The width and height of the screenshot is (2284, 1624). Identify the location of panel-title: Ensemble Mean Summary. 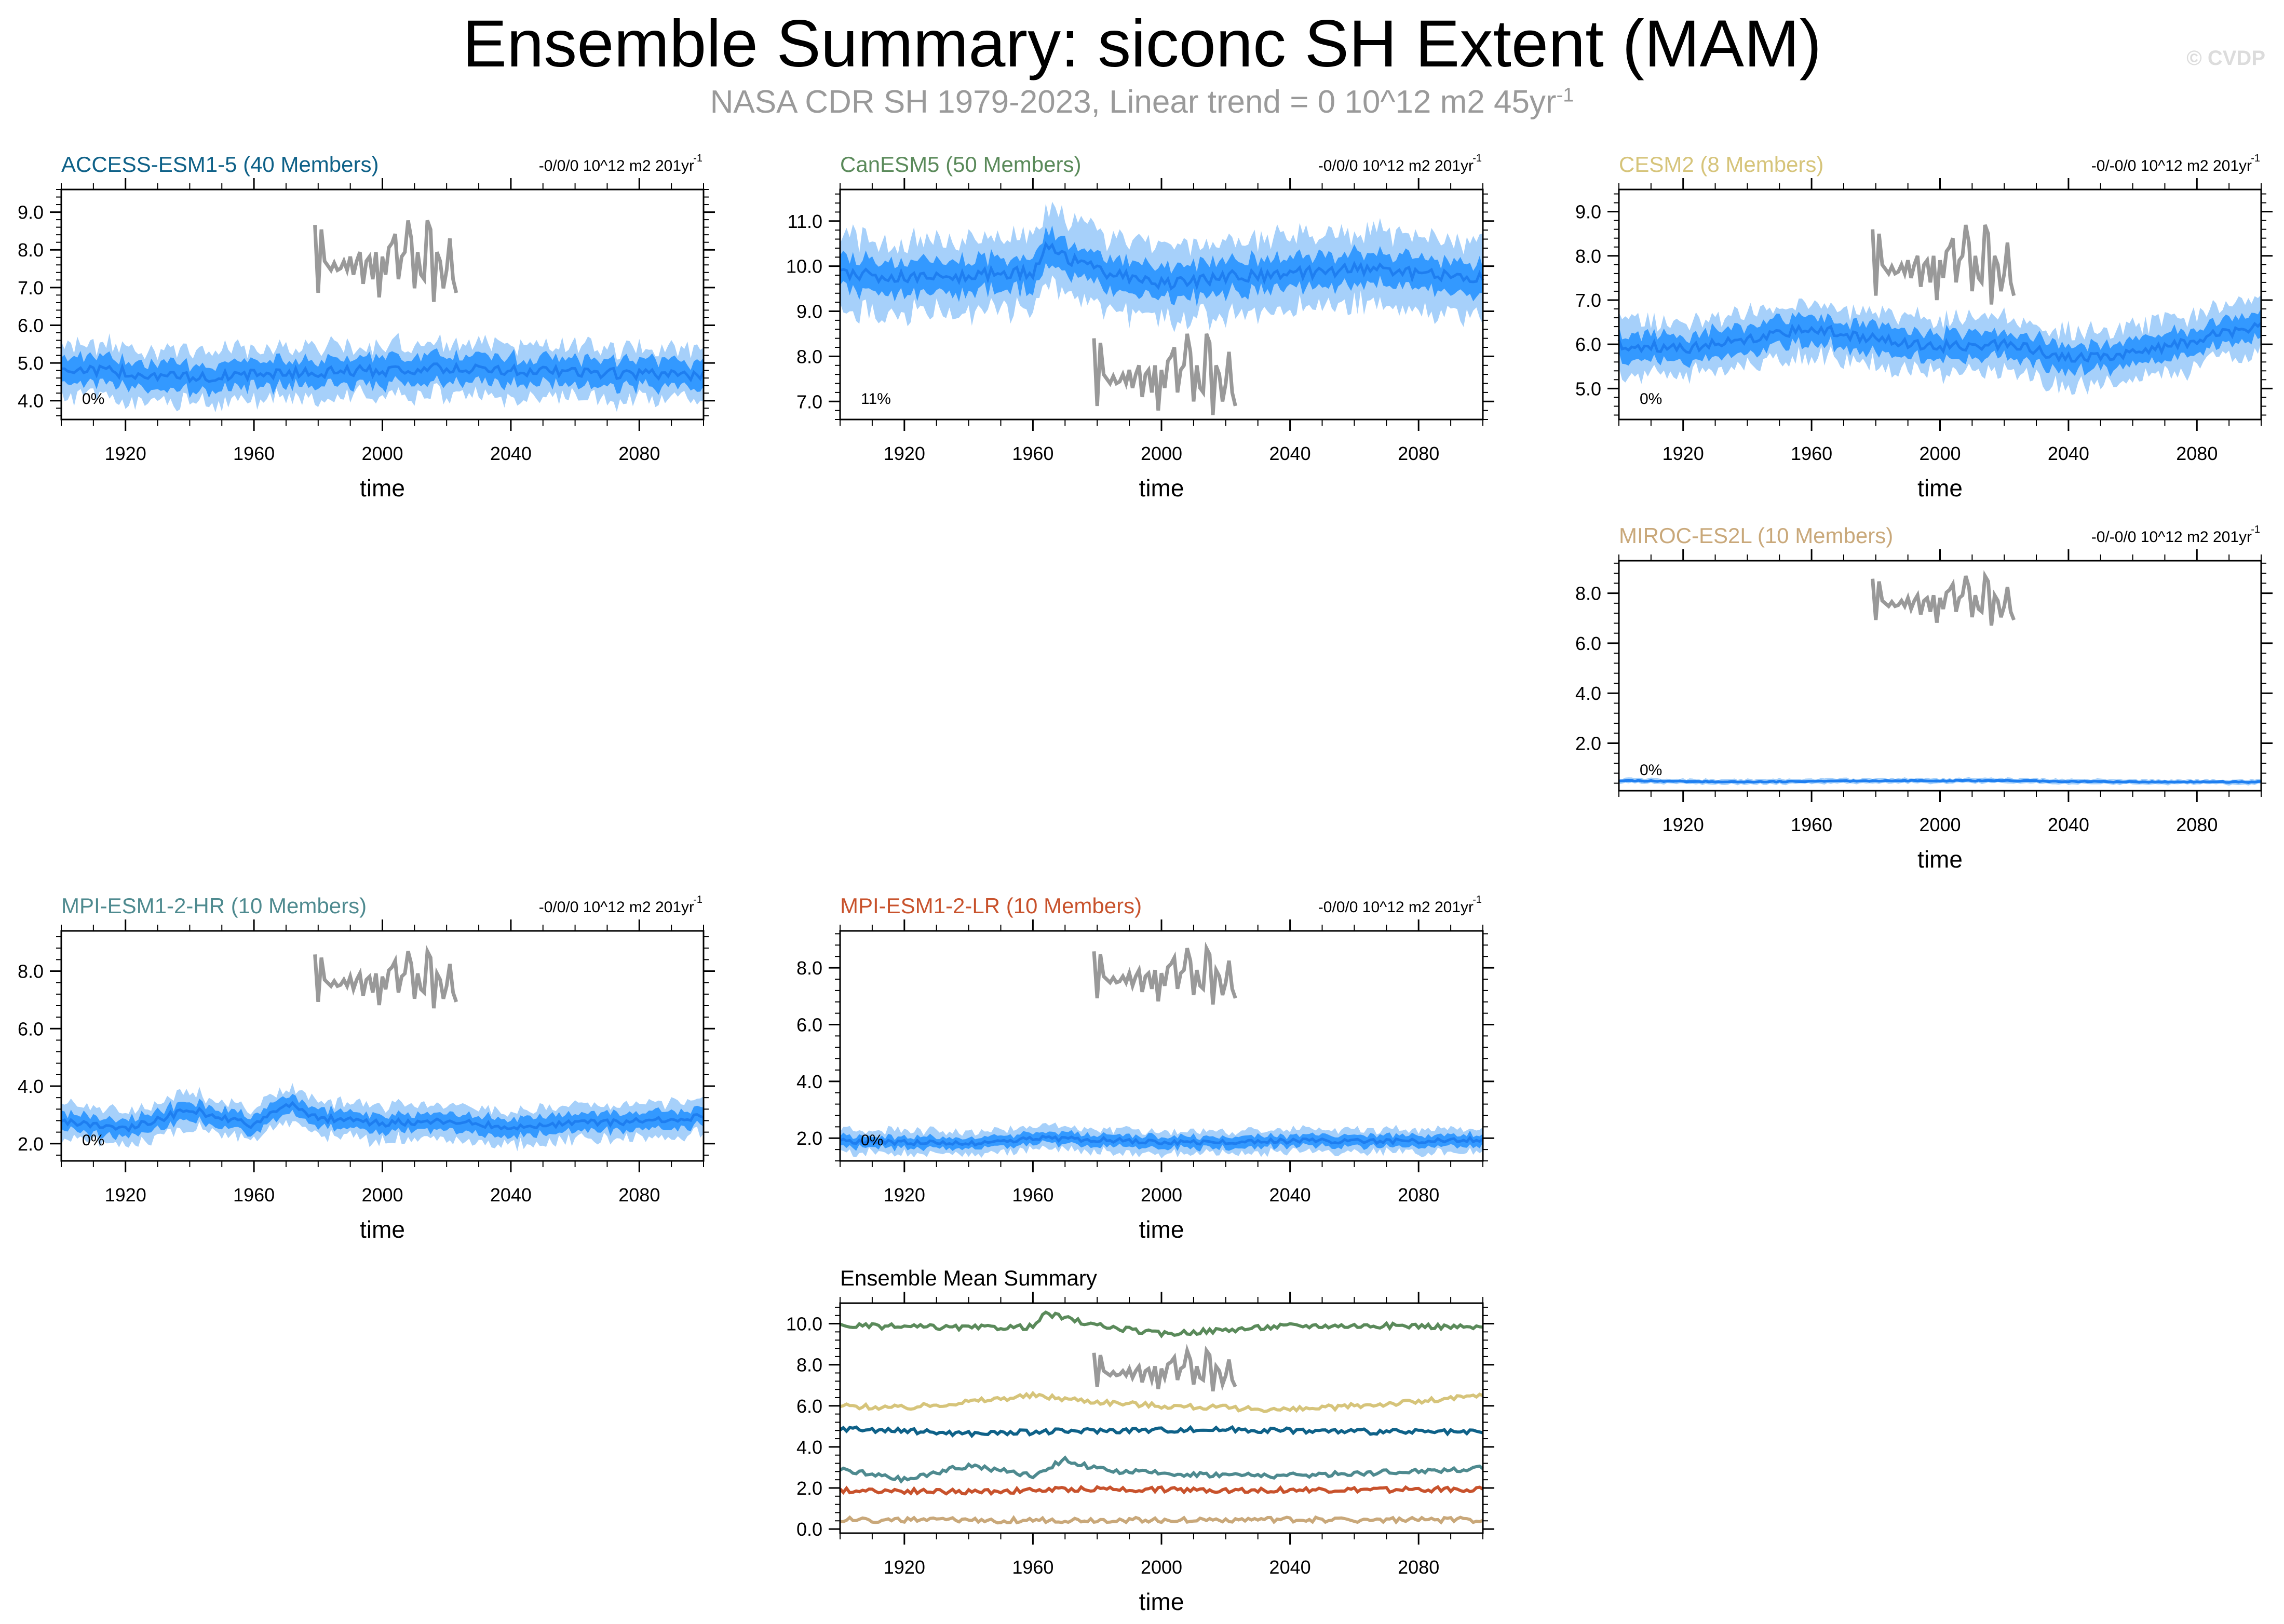
(968, 1278).